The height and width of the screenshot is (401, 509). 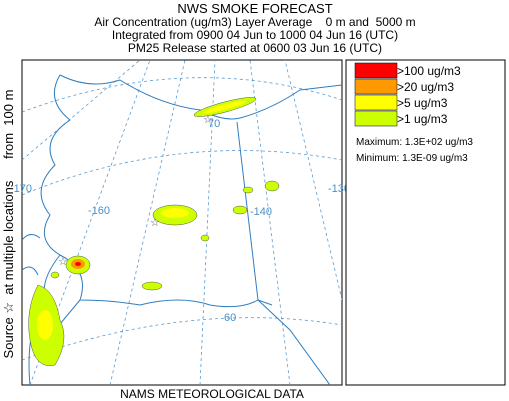 I want to click on footer: NAMS METEOROLOGICAL DATA, so click(x=212, y=394).